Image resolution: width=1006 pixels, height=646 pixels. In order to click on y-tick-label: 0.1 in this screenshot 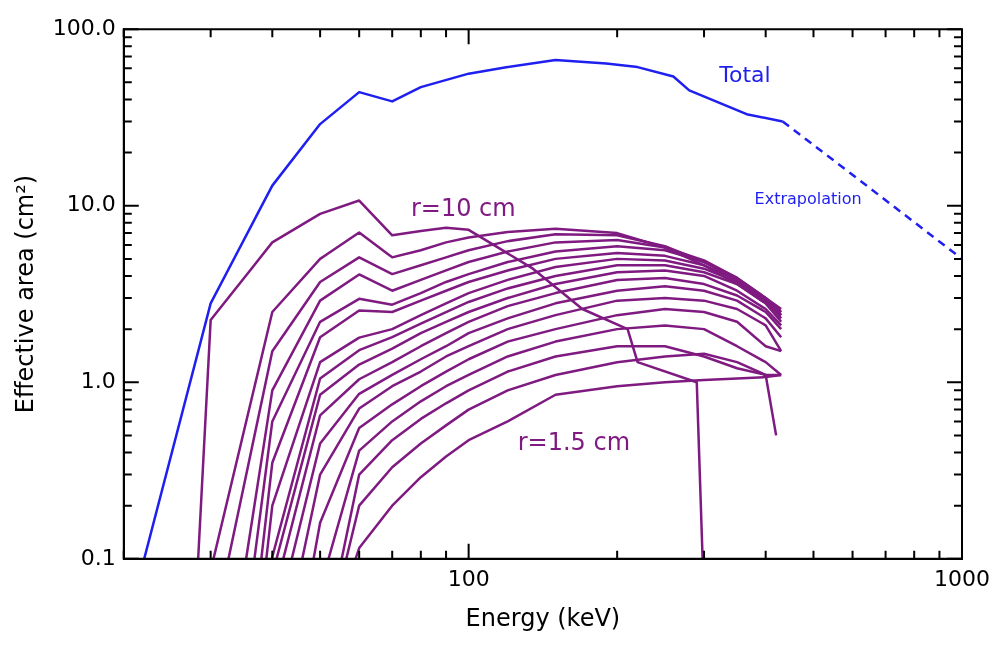, I will do `click(98, 557)`.